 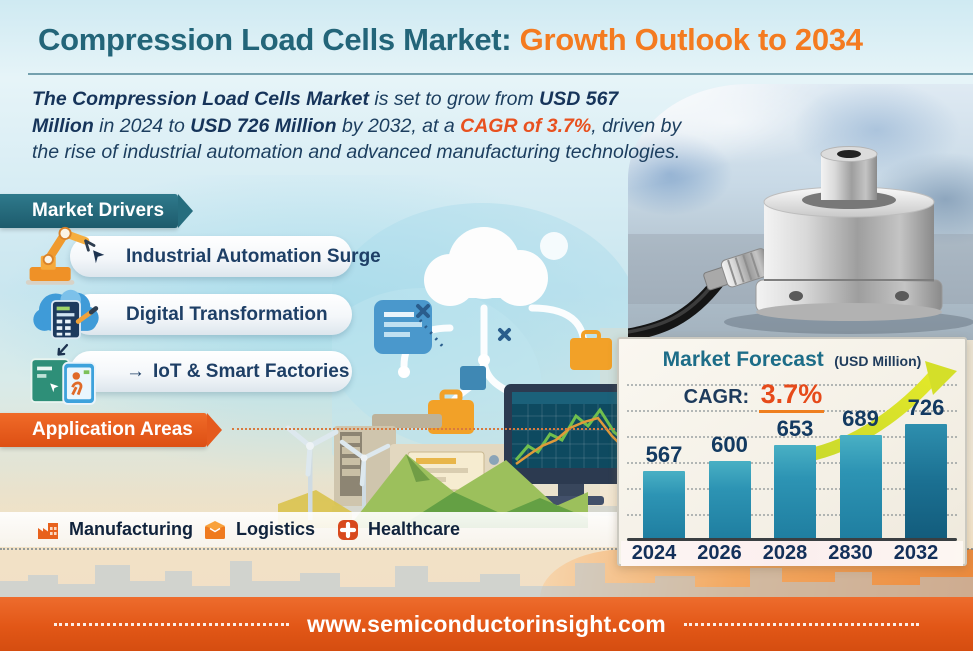 I want to click on app-label: Manufacturing, so click(x=131, y=529).